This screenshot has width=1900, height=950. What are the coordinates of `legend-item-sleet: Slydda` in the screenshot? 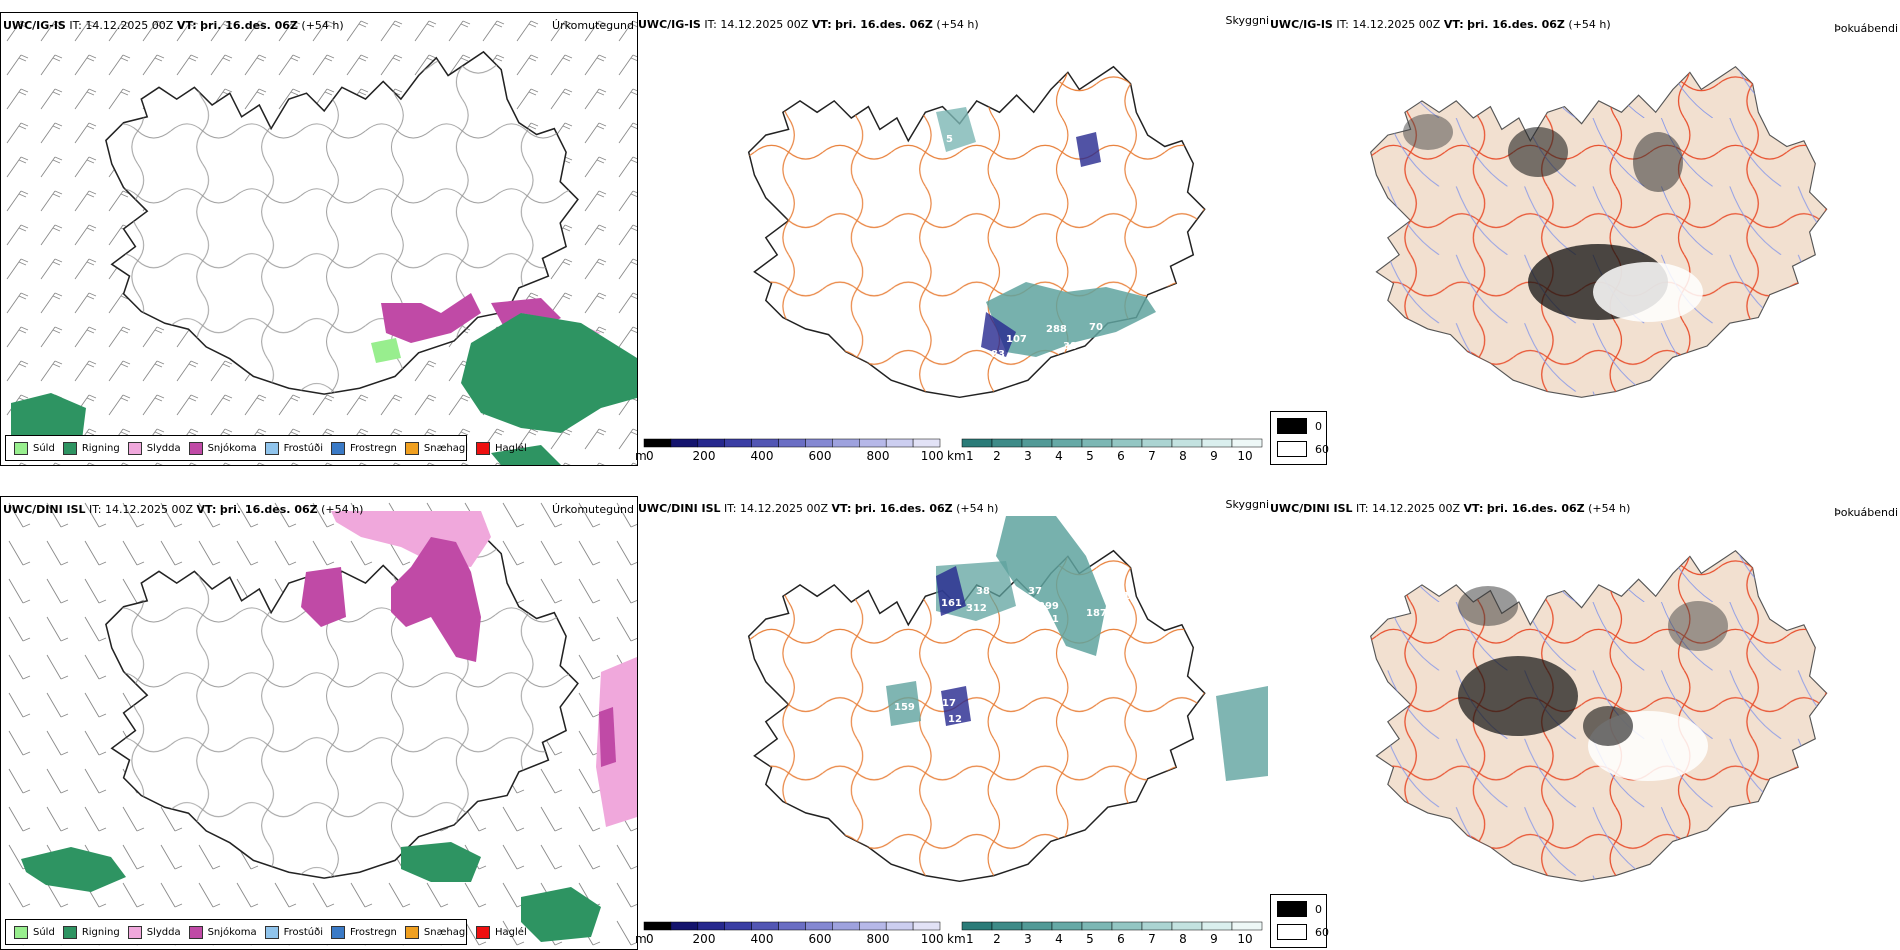 It's located at (154, 932).